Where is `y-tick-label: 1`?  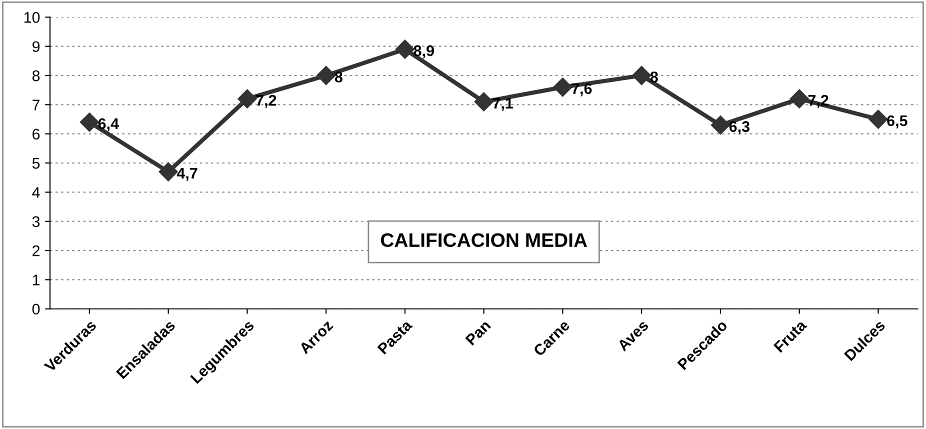
y-tick-label: 1 is located at coordinates (36, 280).